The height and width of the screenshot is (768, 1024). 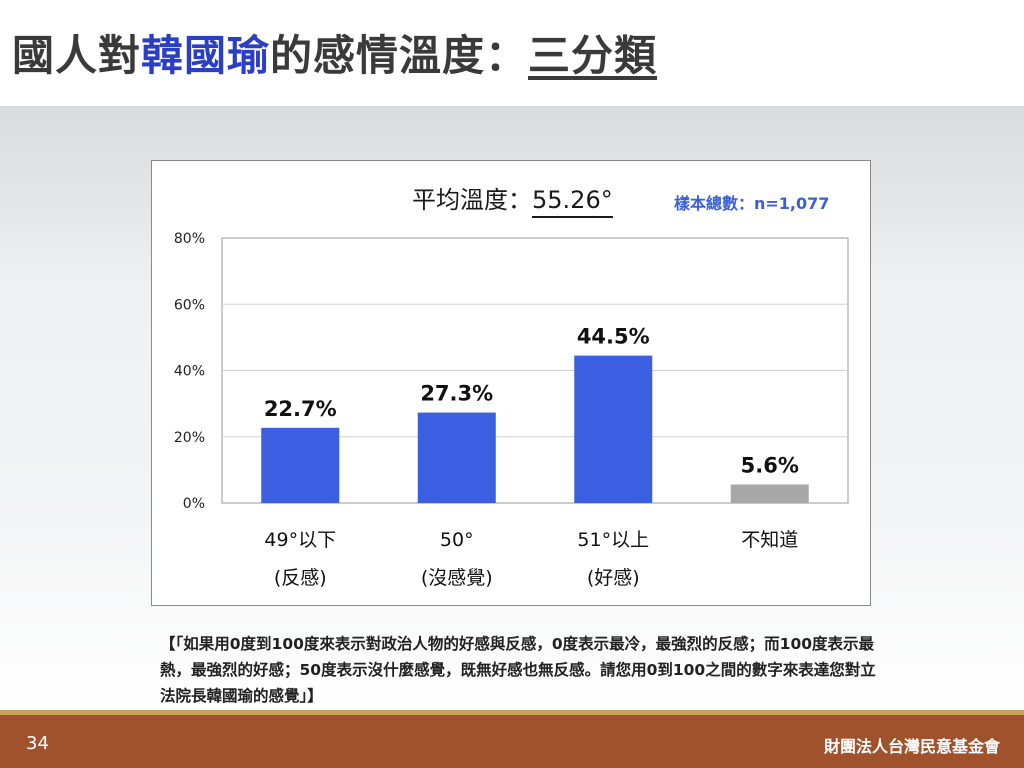 What do you see at coordinates (77, 55) in the screenshot?
I see `title-prefix: 國人對` at bounding box center [77, 55].